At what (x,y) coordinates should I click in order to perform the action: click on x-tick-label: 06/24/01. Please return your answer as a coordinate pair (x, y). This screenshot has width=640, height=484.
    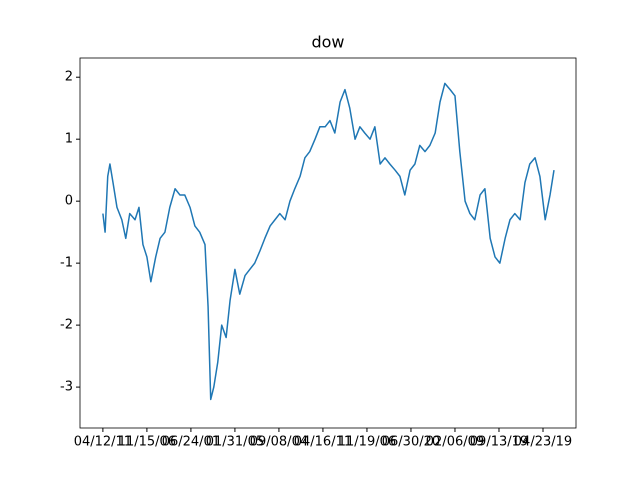
    Looking at the image, I should click on (191, 442).